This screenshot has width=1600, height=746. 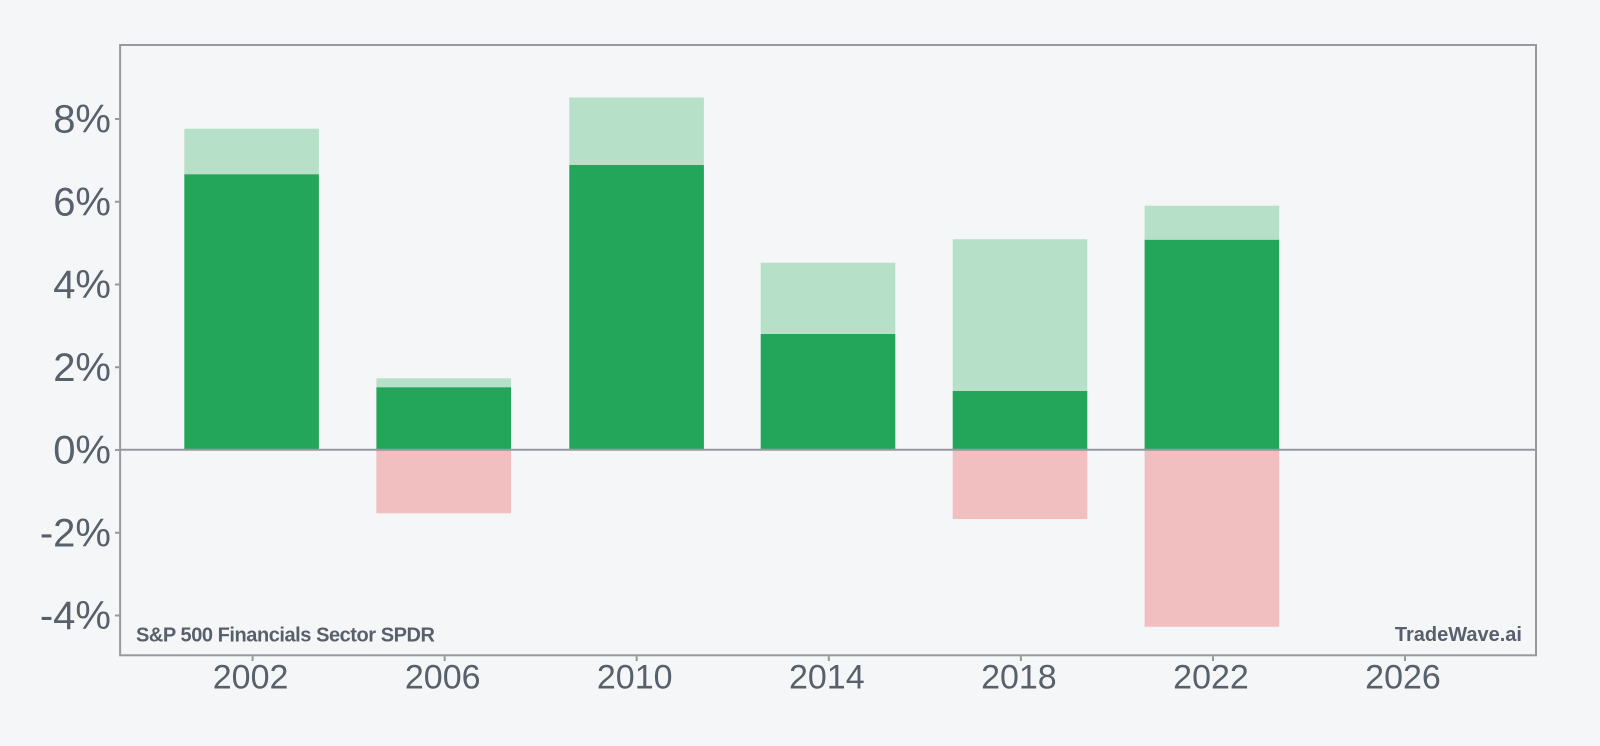 I want to click on svg-text: 8%, so click(x=82, y=120).